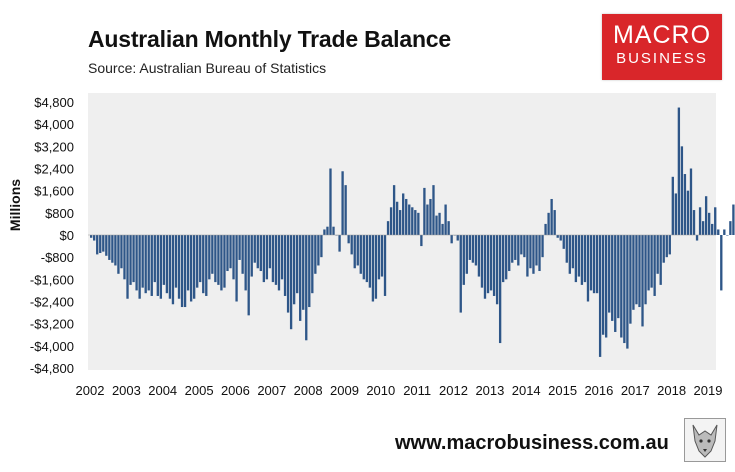  Describe the element at coordinates (532, 443) in the screenshot. I see `footer-url: www.macrobusiness.com.au` at that location.